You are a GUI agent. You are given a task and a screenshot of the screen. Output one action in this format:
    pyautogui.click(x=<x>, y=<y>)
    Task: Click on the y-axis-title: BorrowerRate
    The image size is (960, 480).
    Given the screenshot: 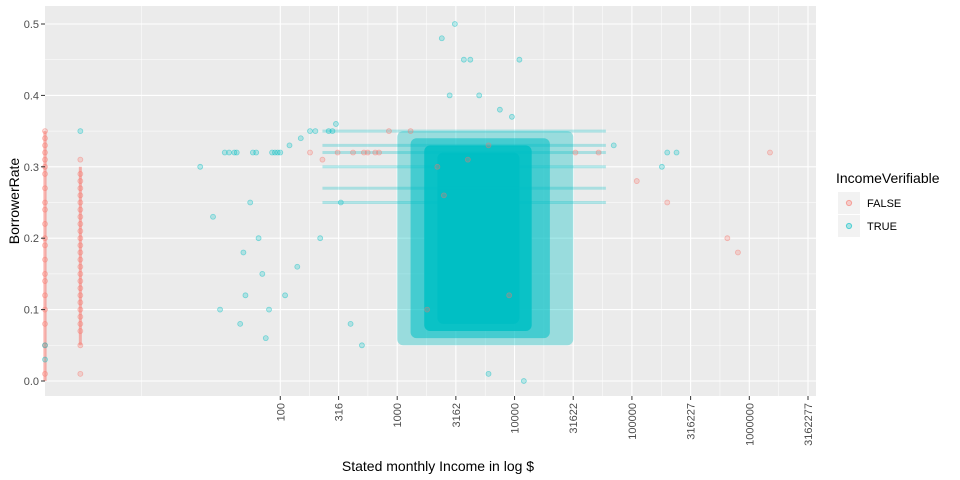 What is the action you would take?
    pyautogui.click(x=14, y=201)
    